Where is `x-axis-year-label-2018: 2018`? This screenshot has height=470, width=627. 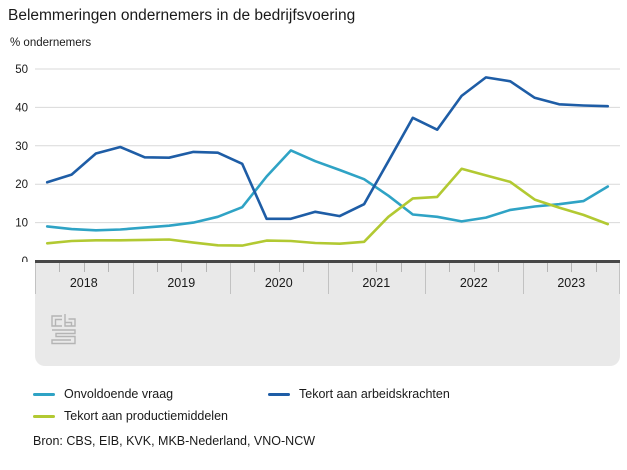
x-axis-year-label-2018: 2018 is located at coordinates (83, 283).